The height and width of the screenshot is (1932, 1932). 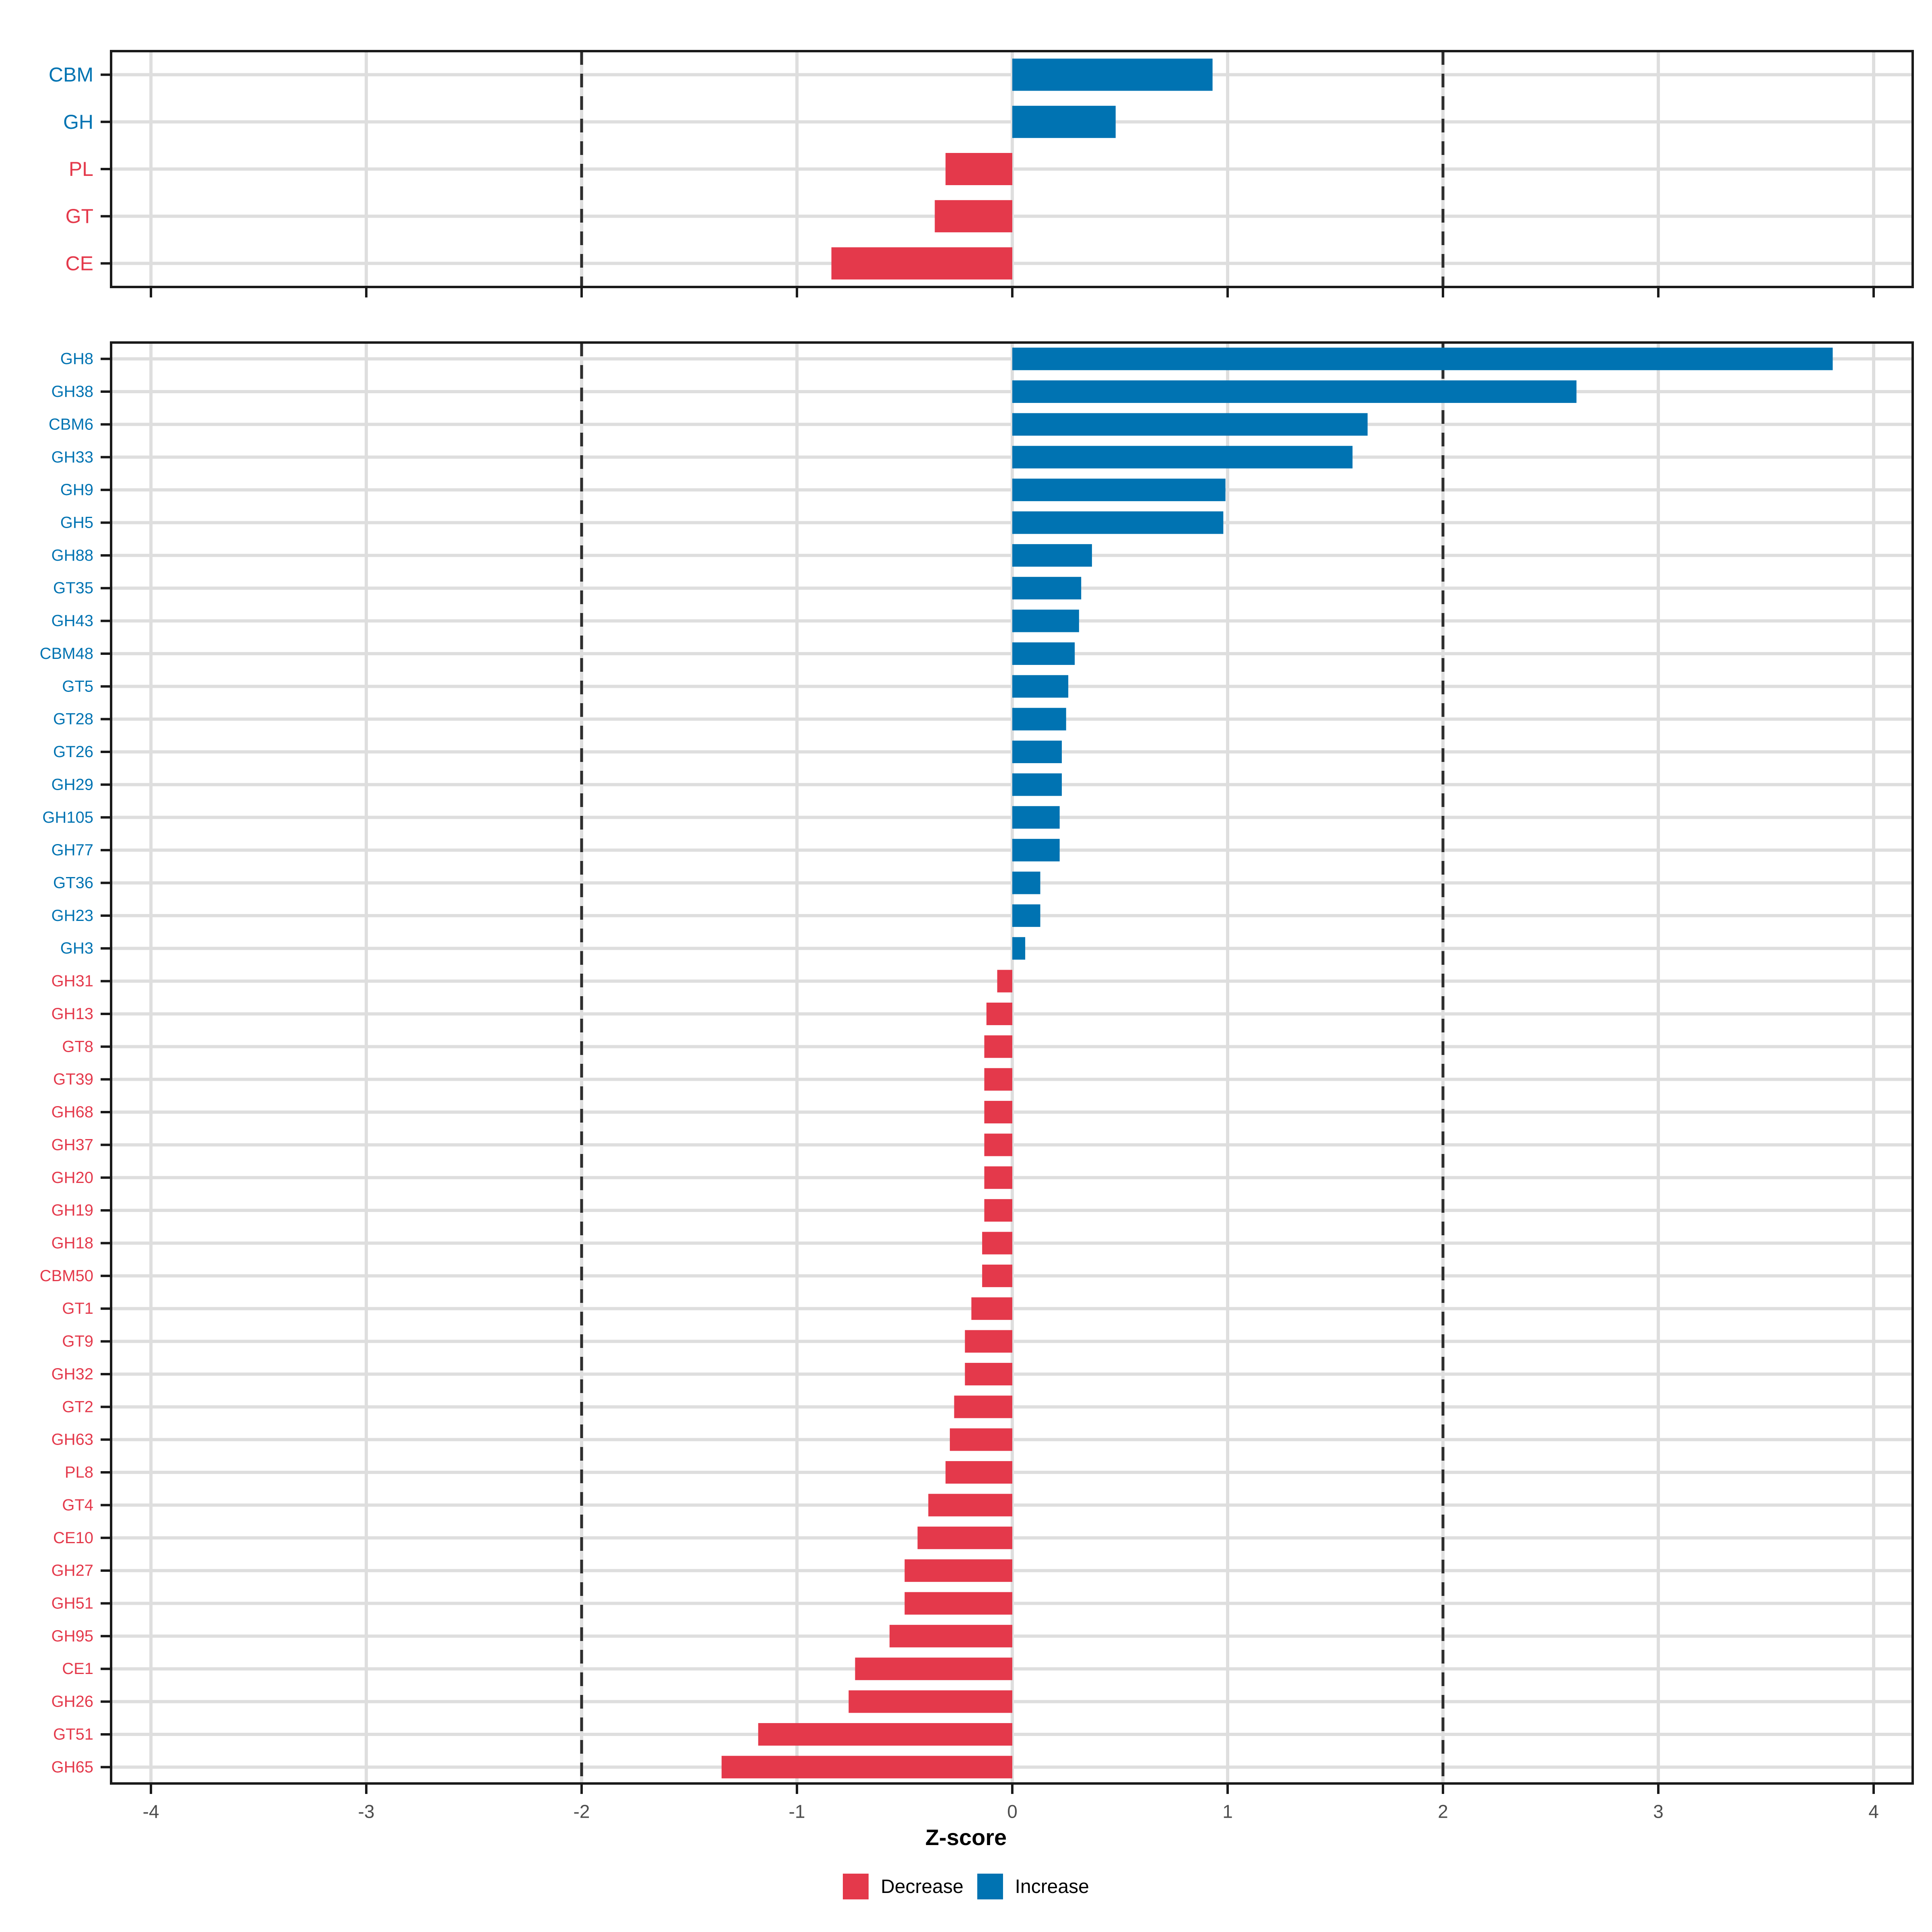 I want to click on panel-classes: CBM GH PL GT CE, so click(x=981, y=173).